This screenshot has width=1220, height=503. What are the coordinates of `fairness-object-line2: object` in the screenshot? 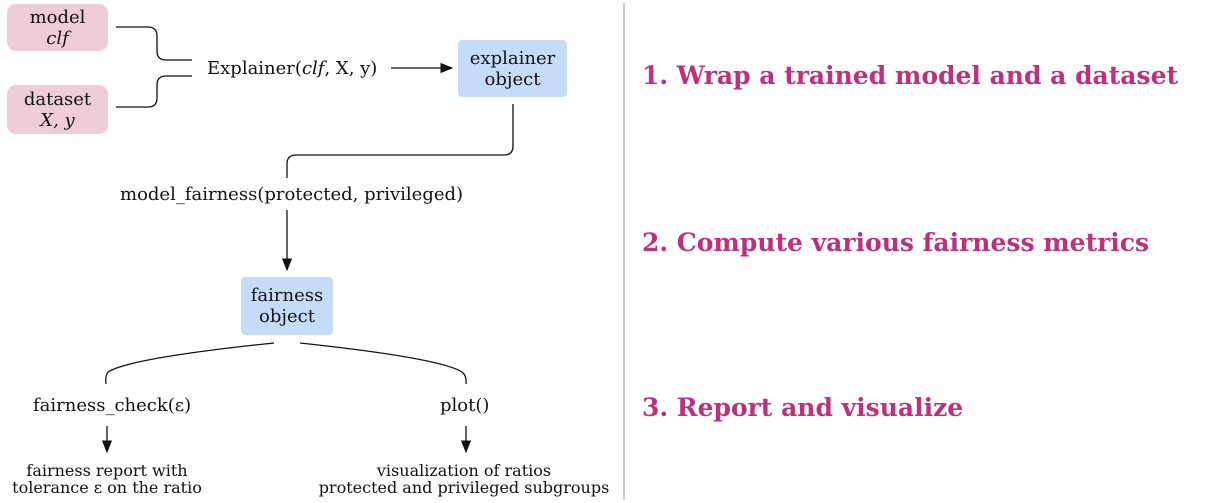 It's located at (287, 316).